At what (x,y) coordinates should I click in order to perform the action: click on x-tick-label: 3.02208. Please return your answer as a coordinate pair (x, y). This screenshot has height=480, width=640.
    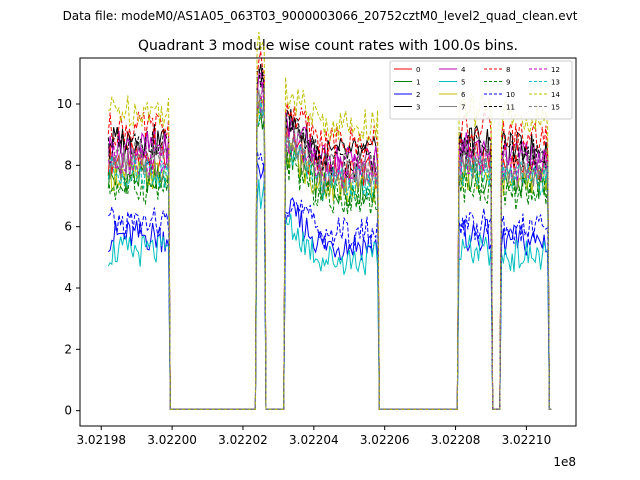
    Looking at the image, I should click on (456, 440).